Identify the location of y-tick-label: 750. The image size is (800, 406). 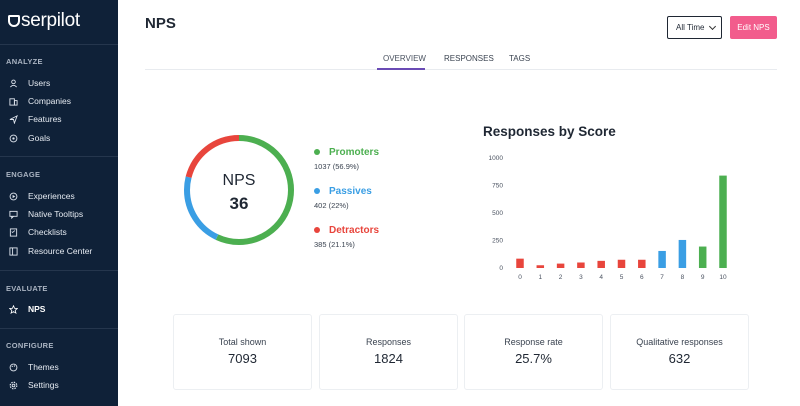
(497, 186).